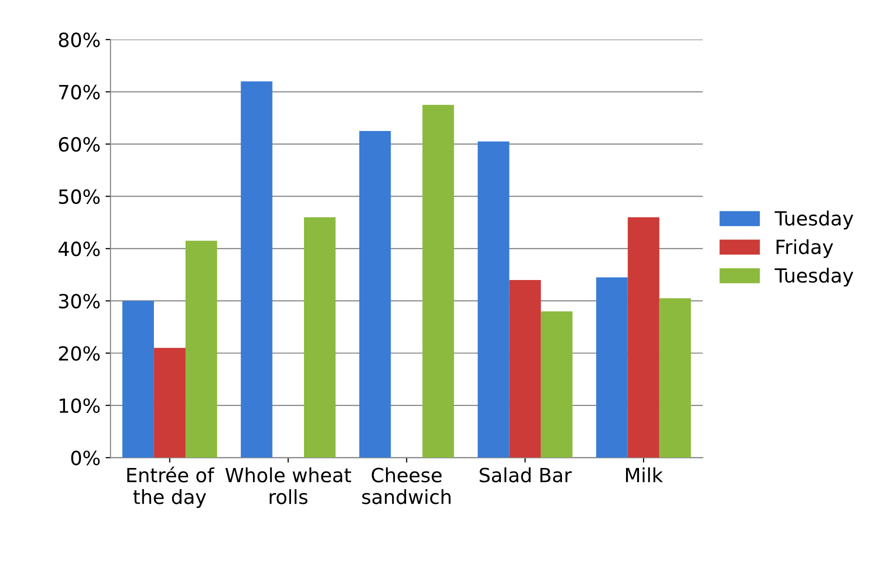 Image resolution: width=884 pixels, height=565 pixels. I want to click on y-tick-label: 0%, so click(85, 458).